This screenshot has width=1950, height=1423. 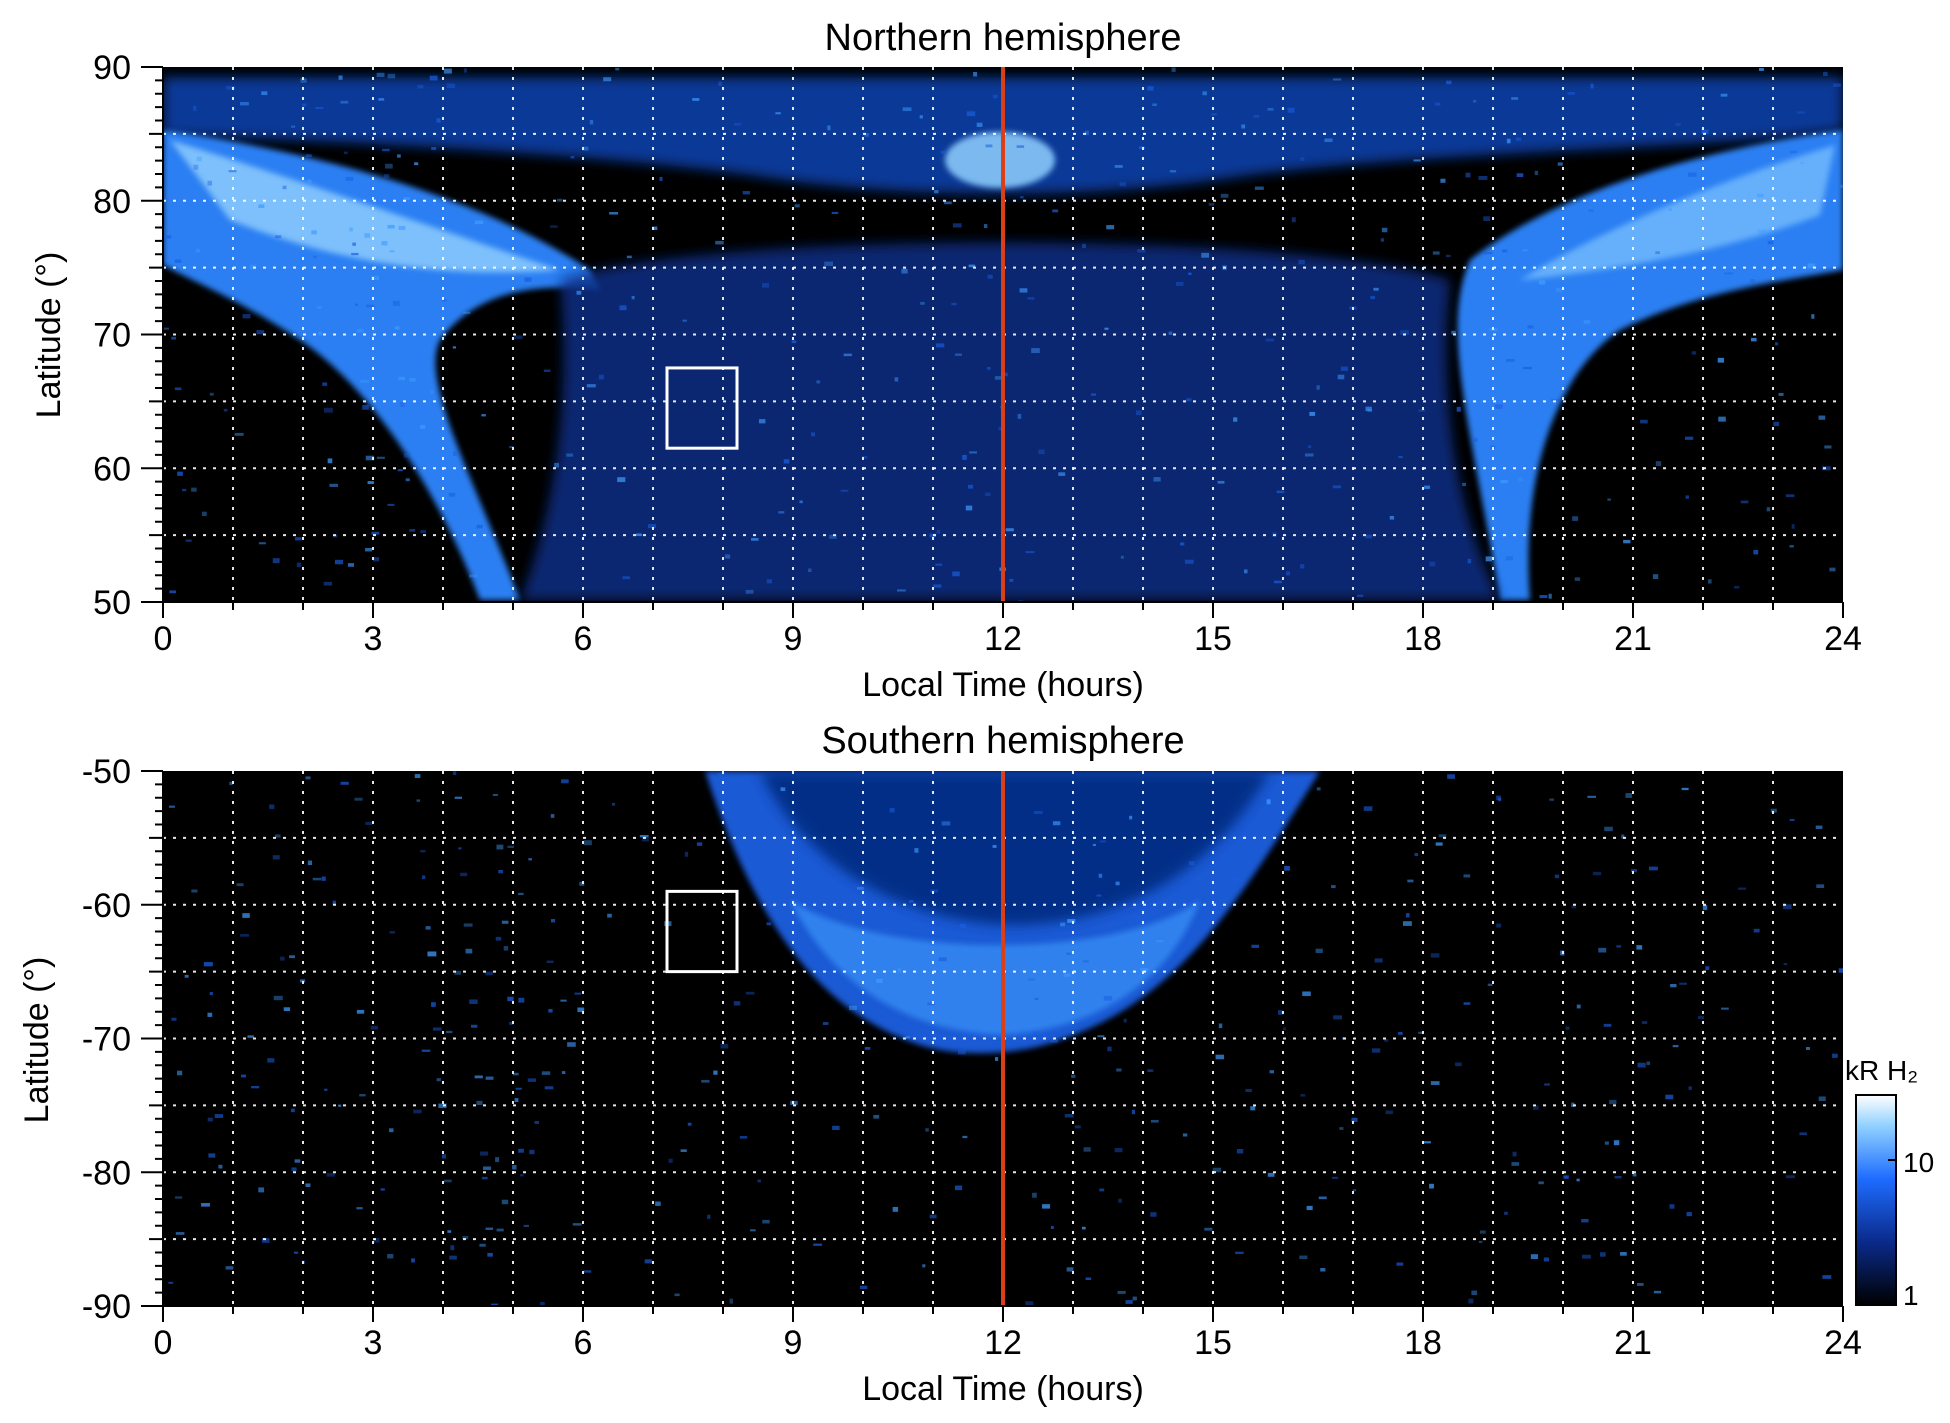 What do you see at coordinates (106, 1040) in the screenshot?
I see `south-ytick-label: -70` at bounding box center [106, 1040].